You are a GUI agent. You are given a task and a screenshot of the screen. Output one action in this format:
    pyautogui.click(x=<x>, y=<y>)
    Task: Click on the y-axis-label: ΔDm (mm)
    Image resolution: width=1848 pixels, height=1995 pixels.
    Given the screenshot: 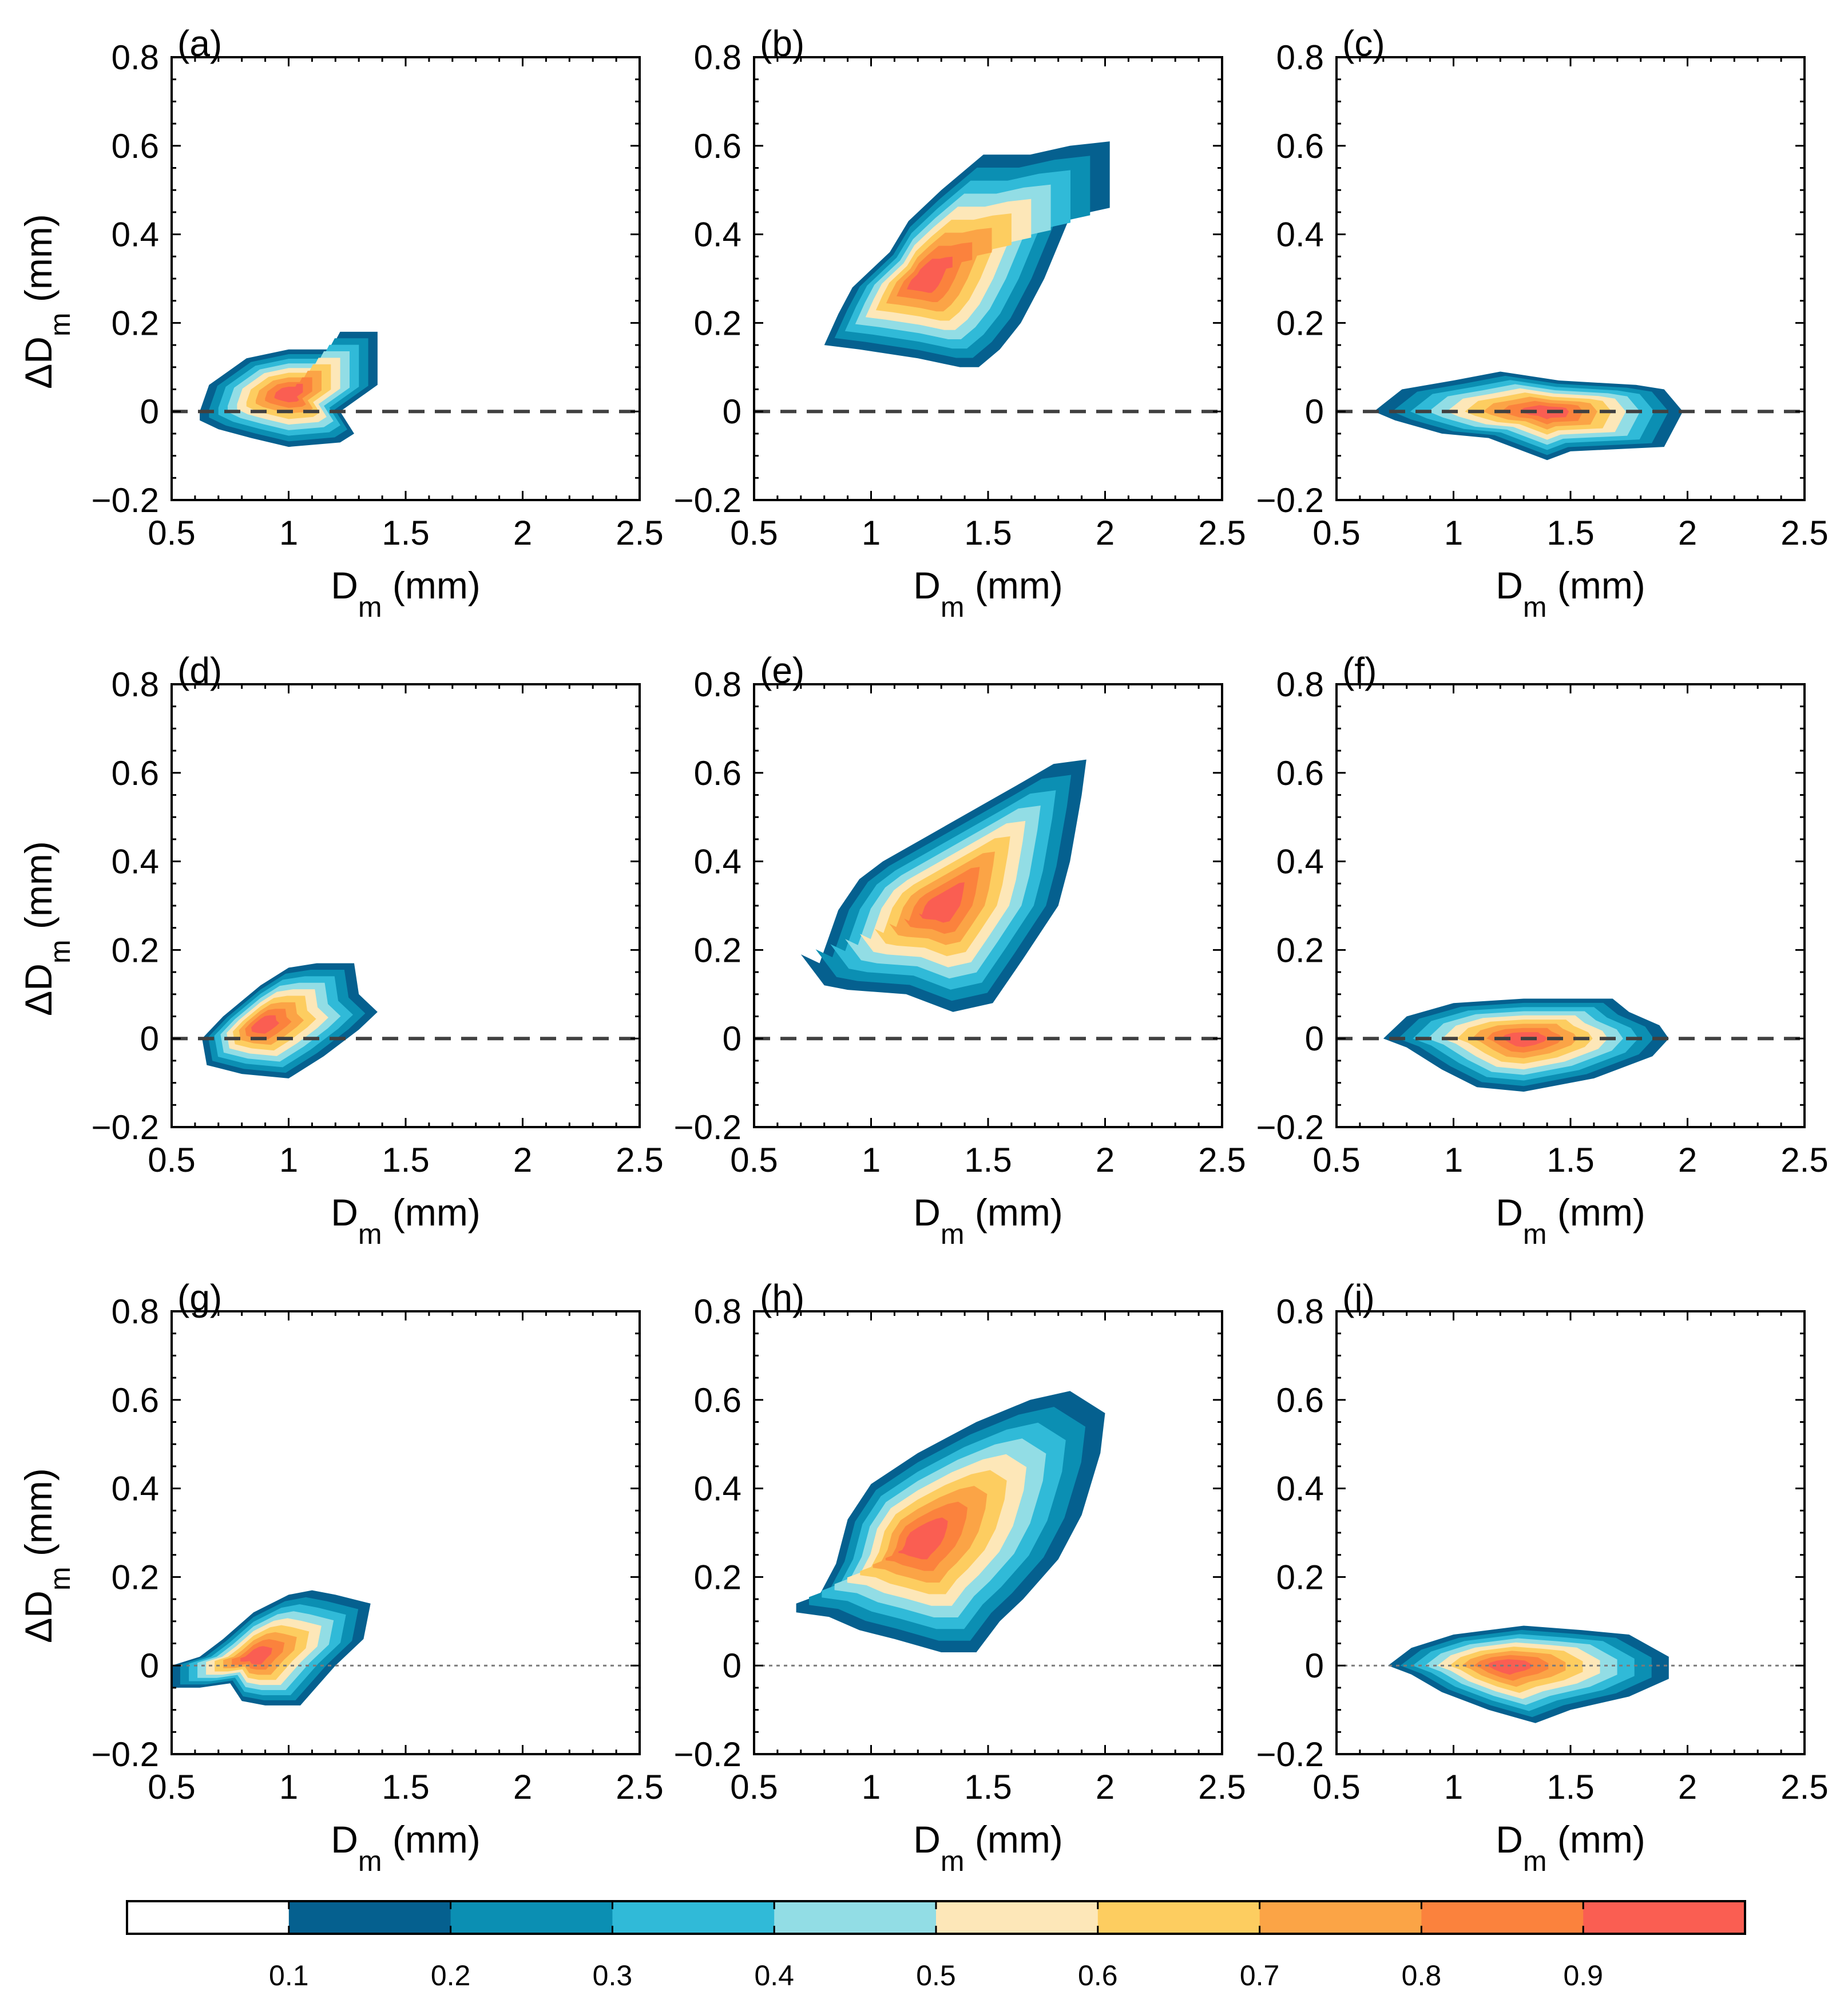 What is the action you would take?
    pyautogui.click(x=46, y=1555)
    